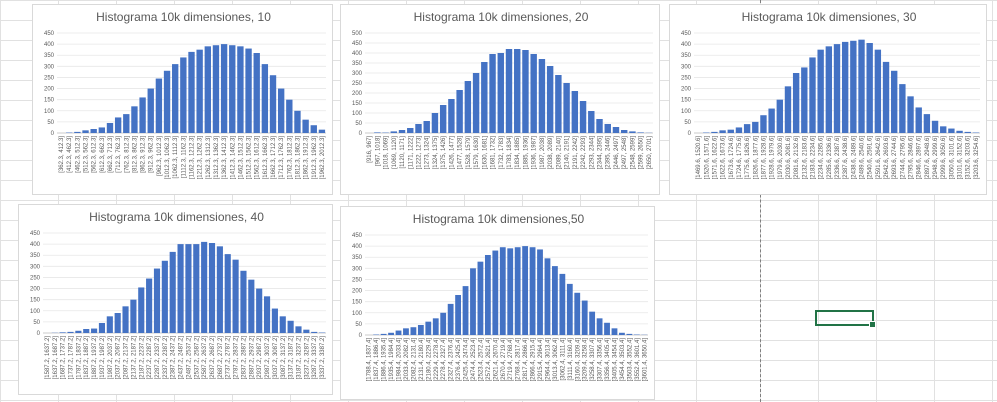  I want to click on x-category-label: [2937.2, 2987.2], so click(260, 358).